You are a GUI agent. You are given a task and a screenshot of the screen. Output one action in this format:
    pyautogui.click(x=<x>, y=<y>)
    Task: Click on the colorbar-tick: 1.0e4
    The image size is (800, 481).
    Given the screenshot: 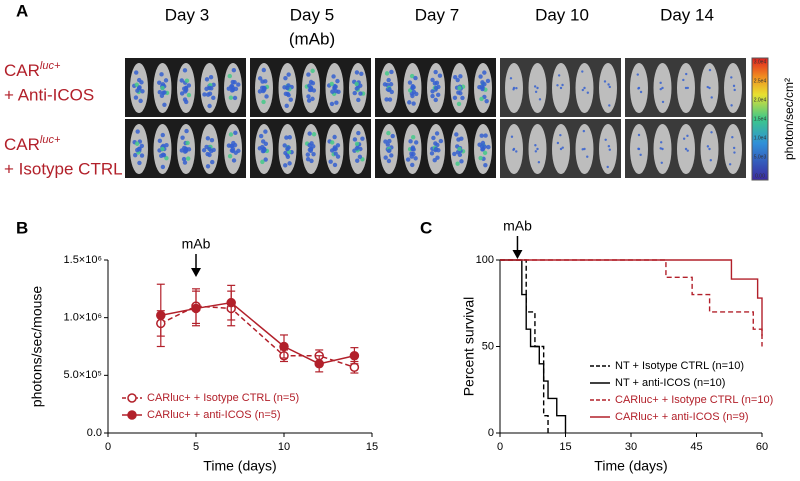 What is the action you would take?
    pyautogui.click(x=760, y=138)
    